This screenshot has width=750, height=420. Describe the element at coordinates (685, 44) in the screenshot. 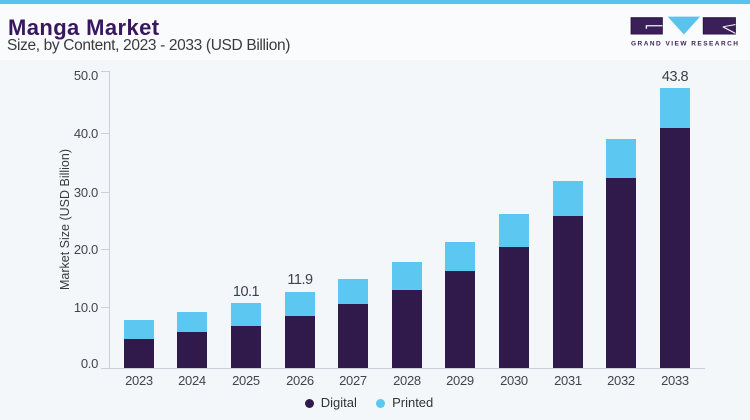

I see `svg-text: GRAND VIEW RESEARCH` at that location.